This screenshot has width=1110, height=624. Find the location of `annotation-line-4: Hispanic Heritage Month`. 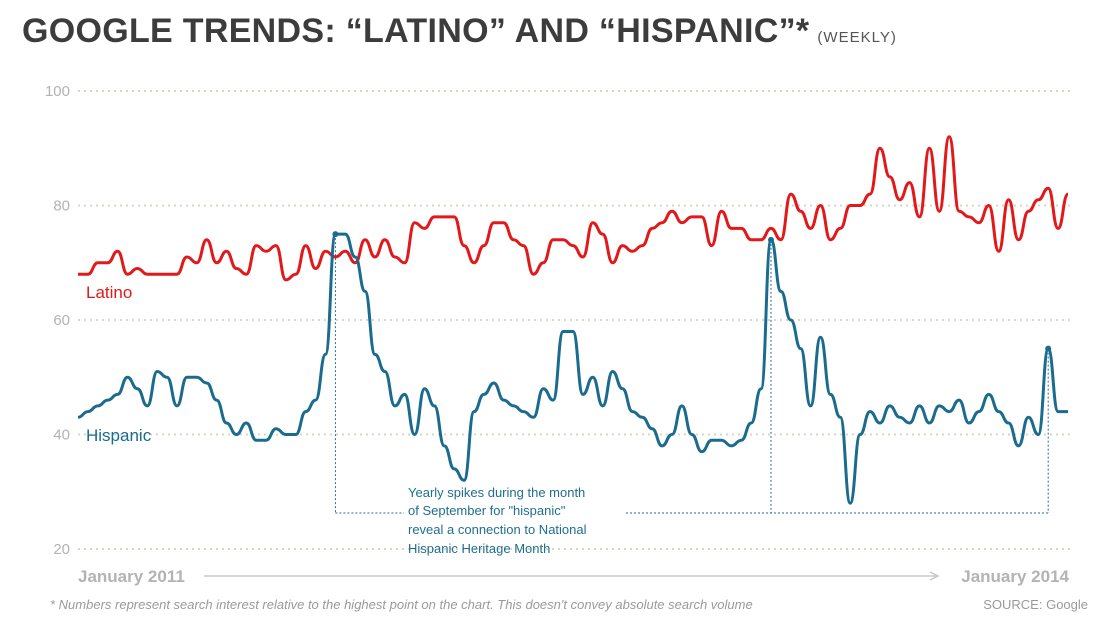

annotation-line-4: Hispanic Heritage Month is located at coordinates (479, 548).